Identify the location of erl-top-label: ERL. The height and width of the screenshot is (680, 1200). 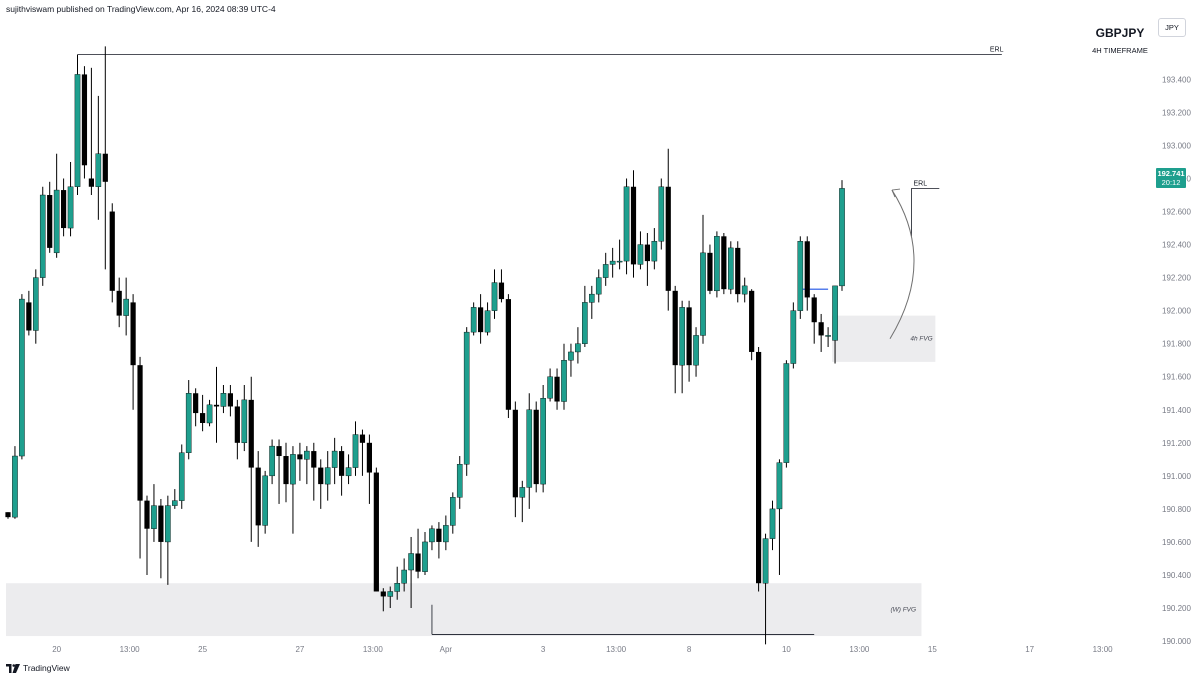
(997, 50).